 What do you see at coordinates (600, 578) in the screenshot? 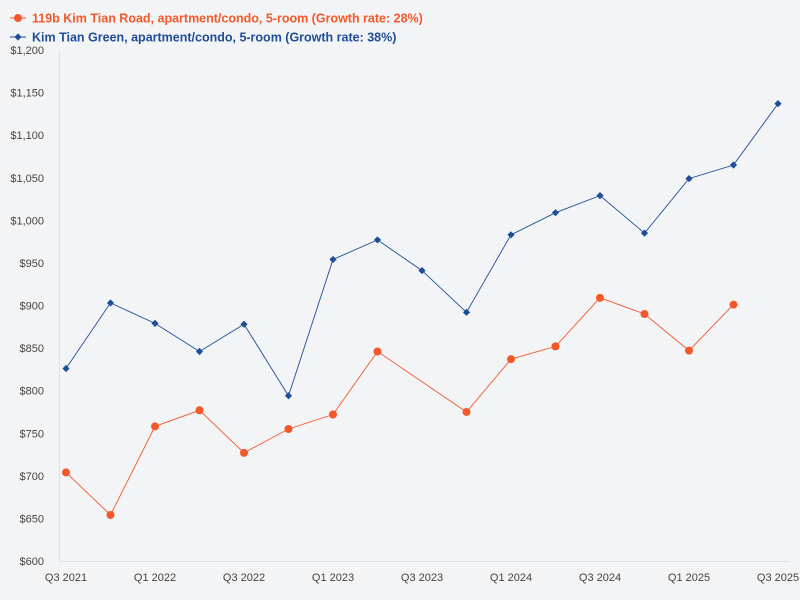
I see `x-tick-label: Q3 2024` at bounding box center [600, 578].